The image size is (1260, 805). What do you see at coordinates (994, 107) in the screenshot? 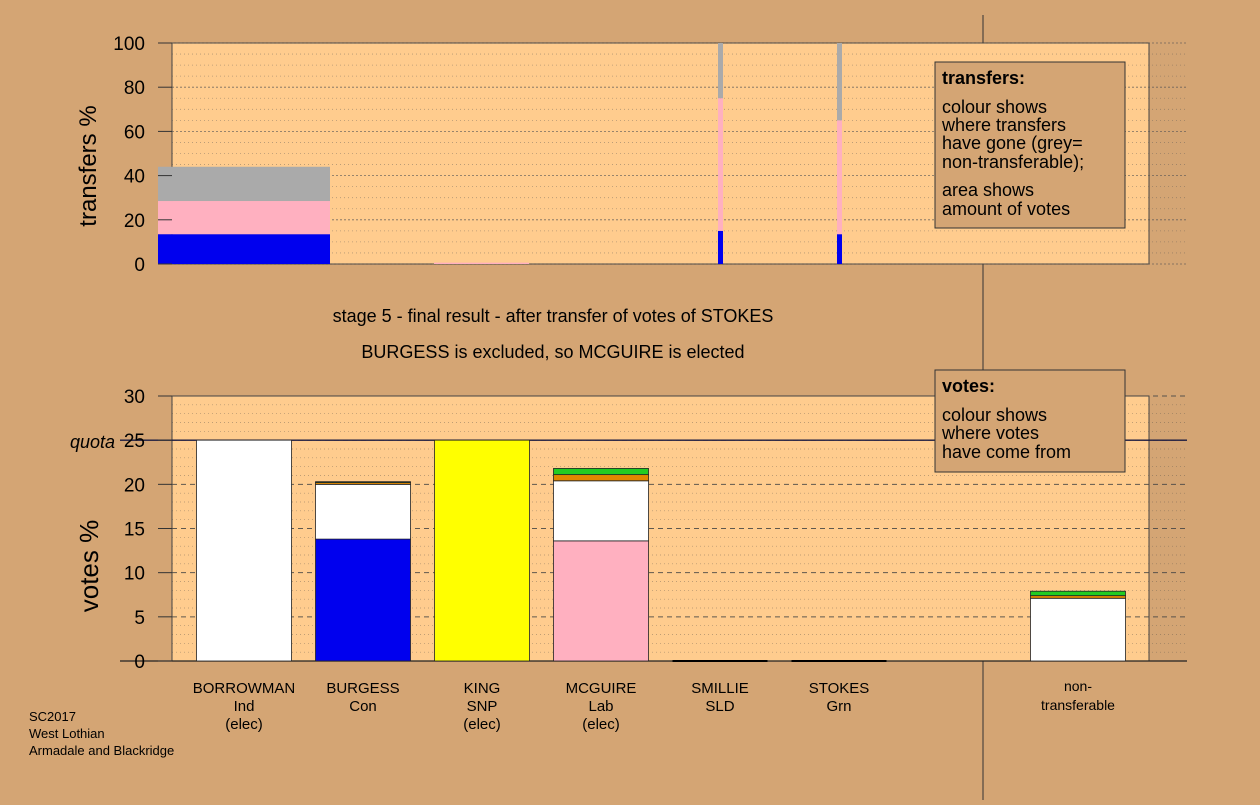
I see `transfers-legend-line: colour shows` at bounding box center [994, 107].